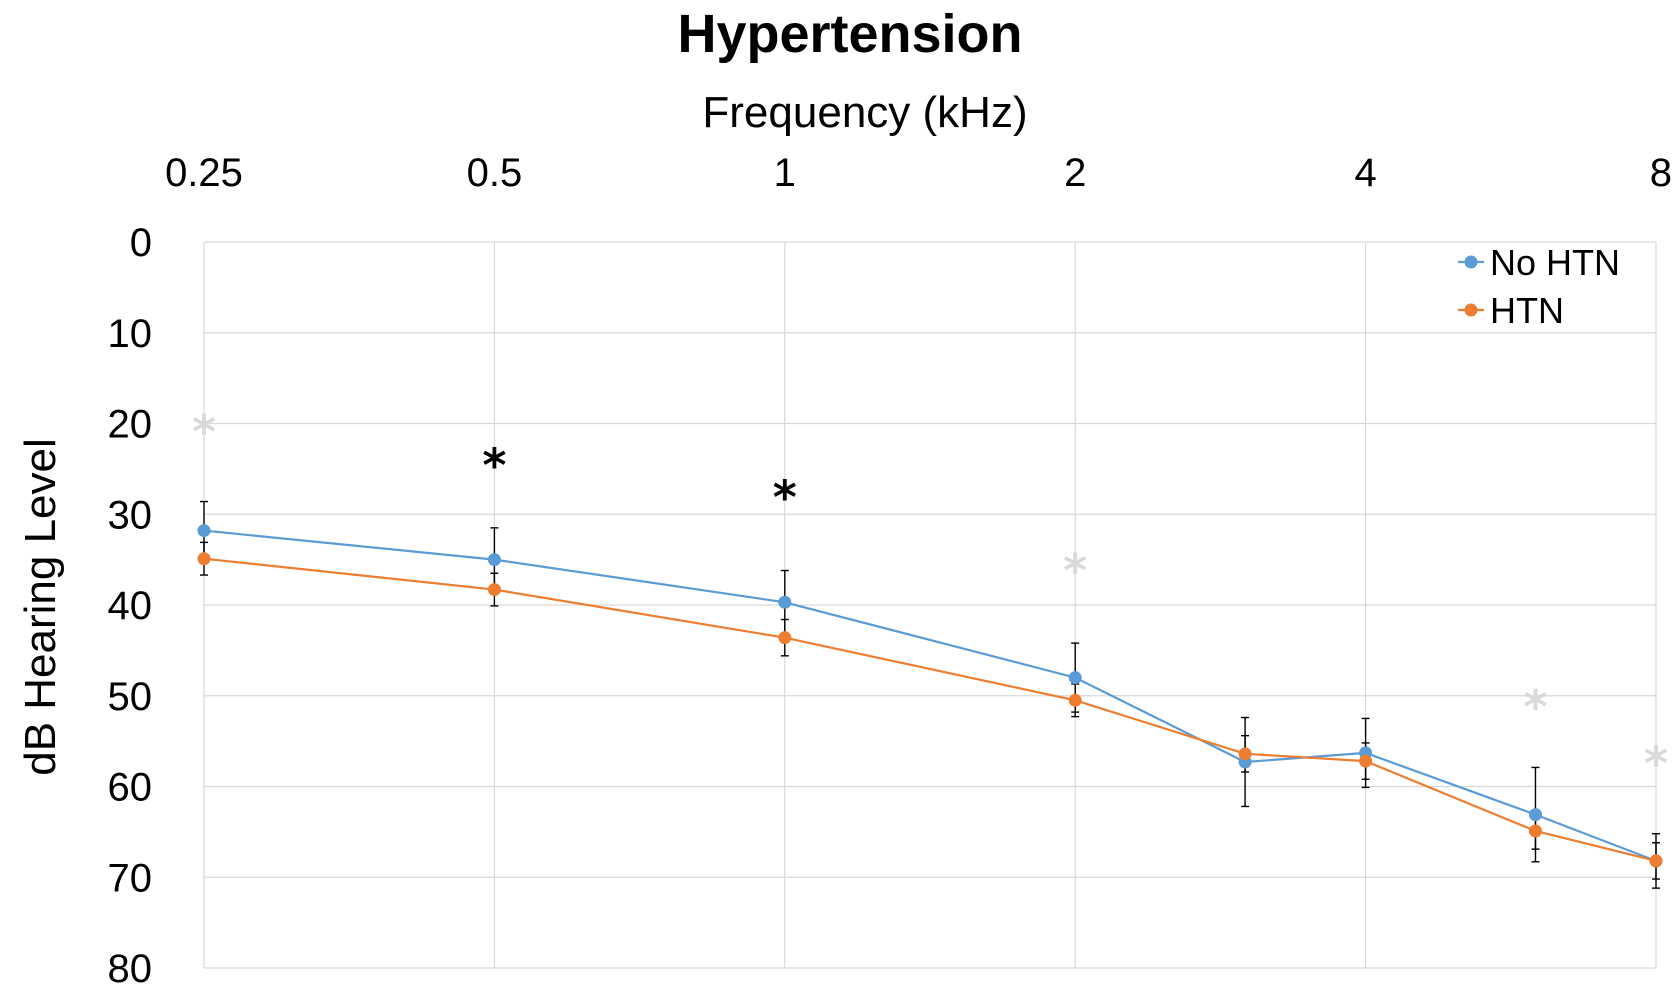  I want to click on x-tick-label: 0.5, so click(495, 173).